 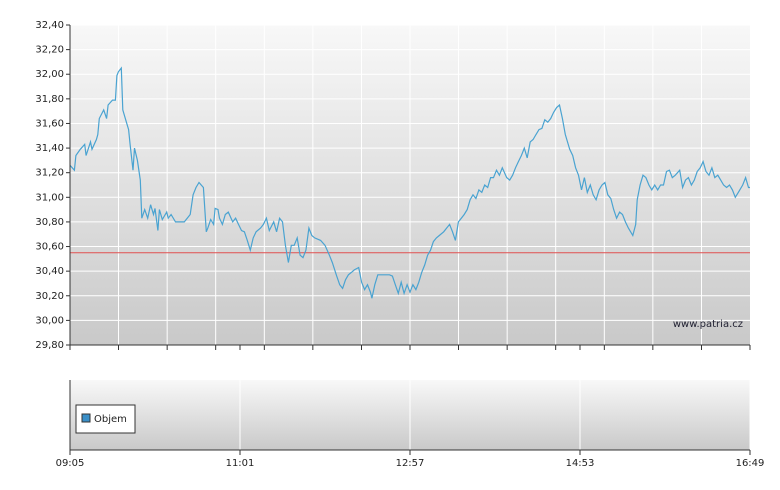 What do you see at coordinates (49, 320) in the screenshot?
I see `y-tick-label: 30,00` at bounding box center [49, 320].